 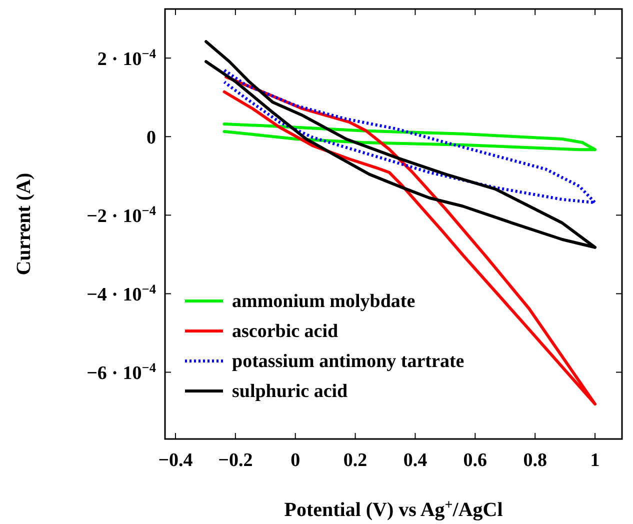 What do you see at coordinates (475, 460) in the screenshot?
I see `x-tick-label: 0.6` at bounding box center [475, 460].